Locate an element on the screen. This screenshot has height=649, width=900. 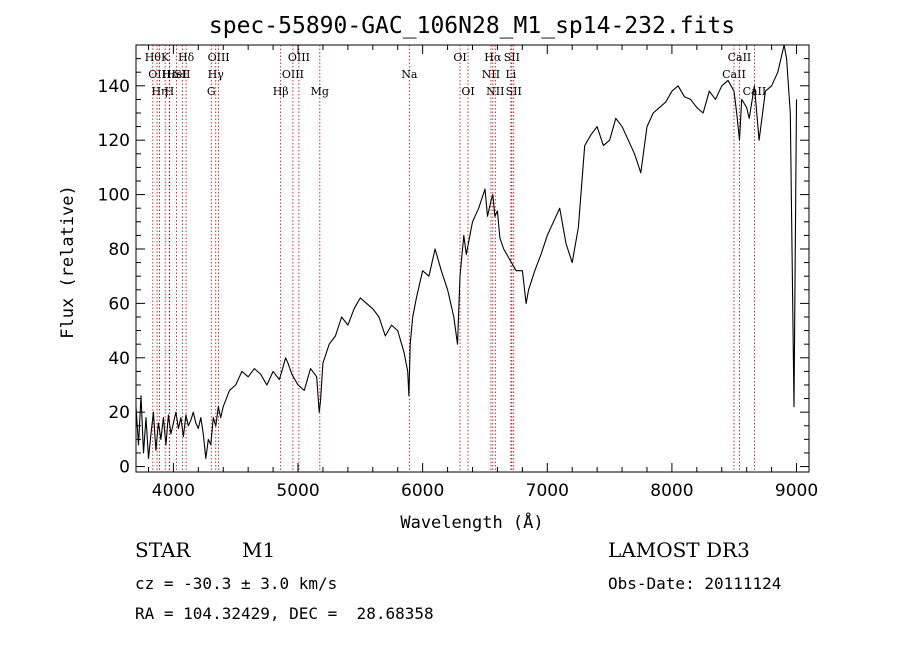
y-tick-label: 80 is located at coordinates (119, 250).